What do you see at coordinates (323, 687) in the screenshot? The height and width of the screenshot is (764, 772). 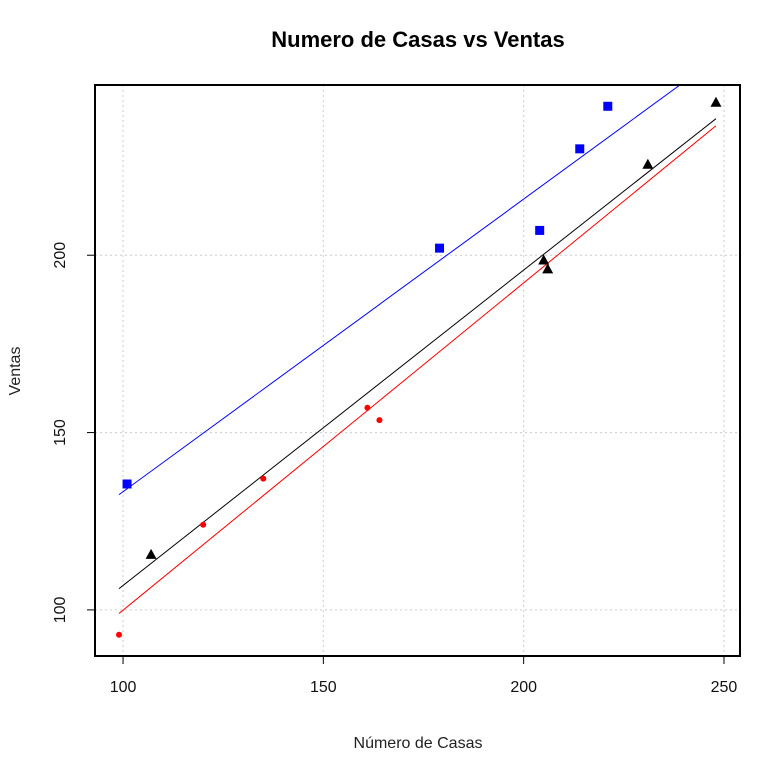 I see `x-tick-label: 150` at bounding box center [323, 687].